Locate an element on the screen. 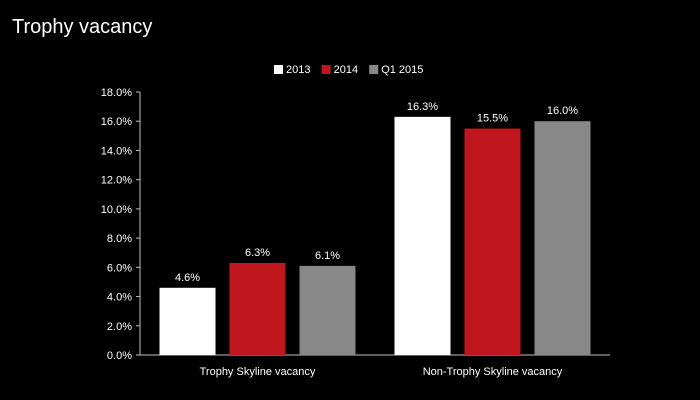  data-label: 15.5% is located at coordinates (492, 119).